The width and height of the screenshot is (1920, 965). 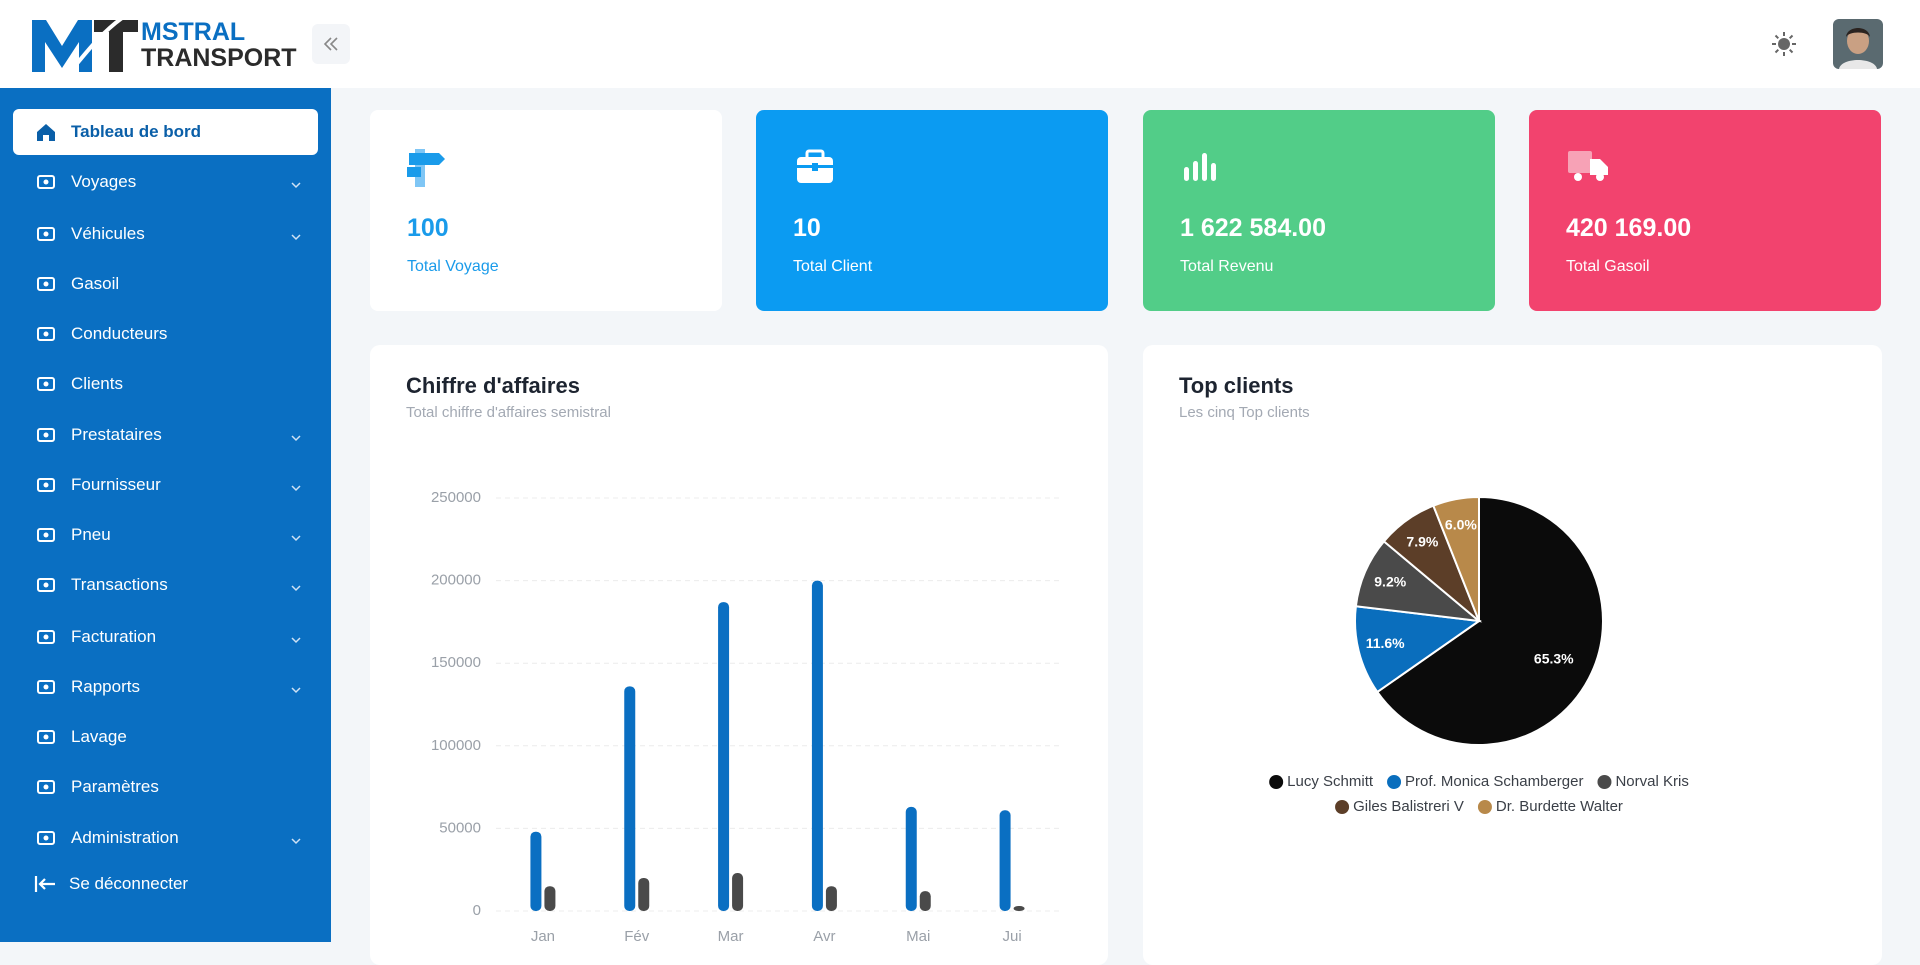 I want to click on nav-item: Facturation, so click(x=165, y=637).